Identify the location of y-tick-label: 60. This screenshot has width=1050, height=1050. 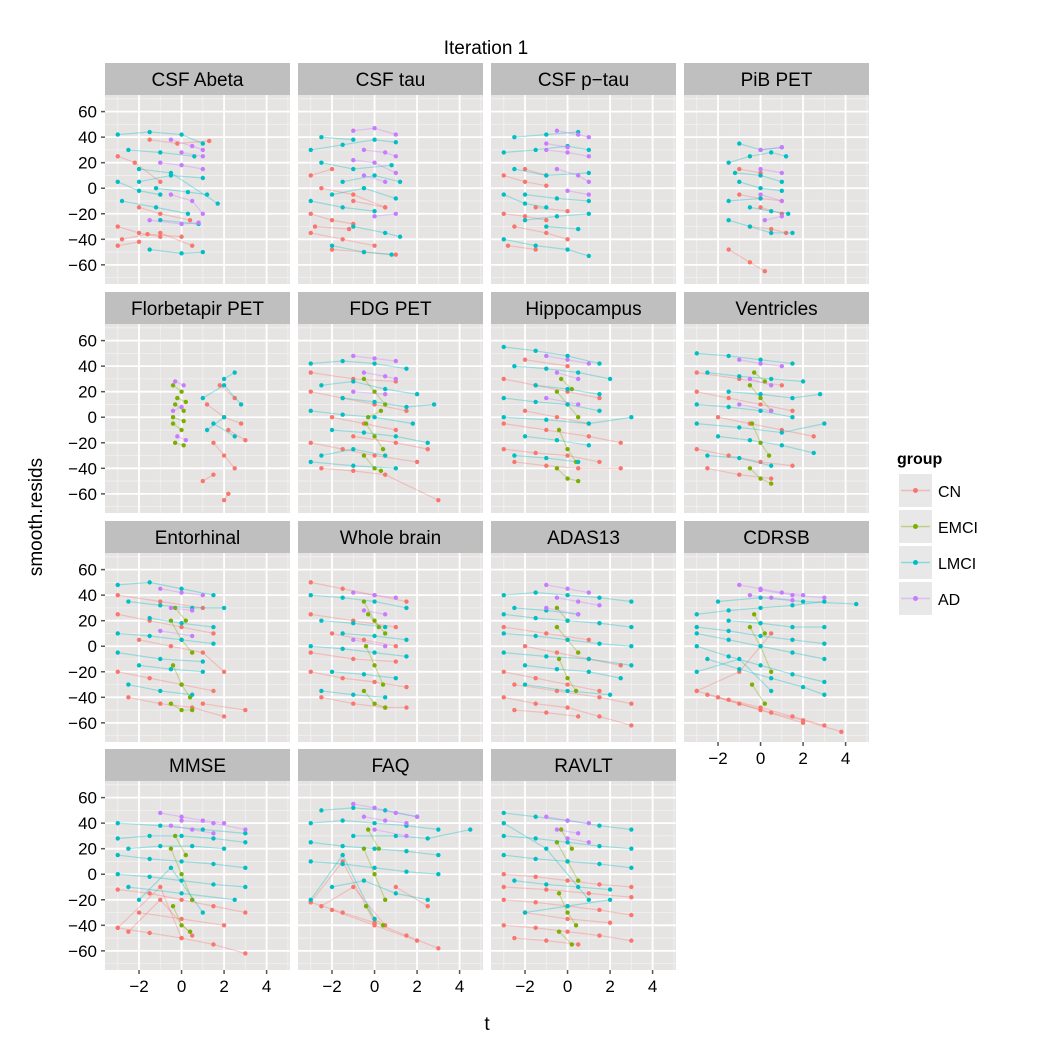
(87, 112).